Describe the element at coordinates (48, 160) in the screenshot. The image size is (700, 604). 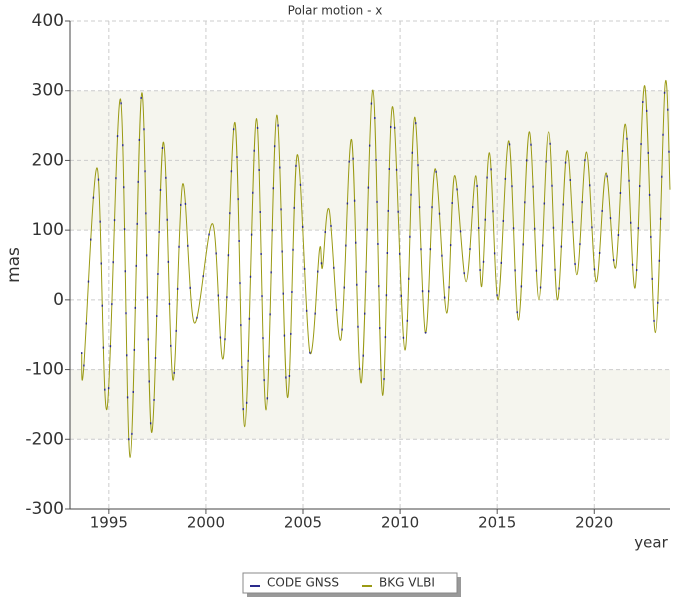
I see `y-tick-label: 200` at that location.